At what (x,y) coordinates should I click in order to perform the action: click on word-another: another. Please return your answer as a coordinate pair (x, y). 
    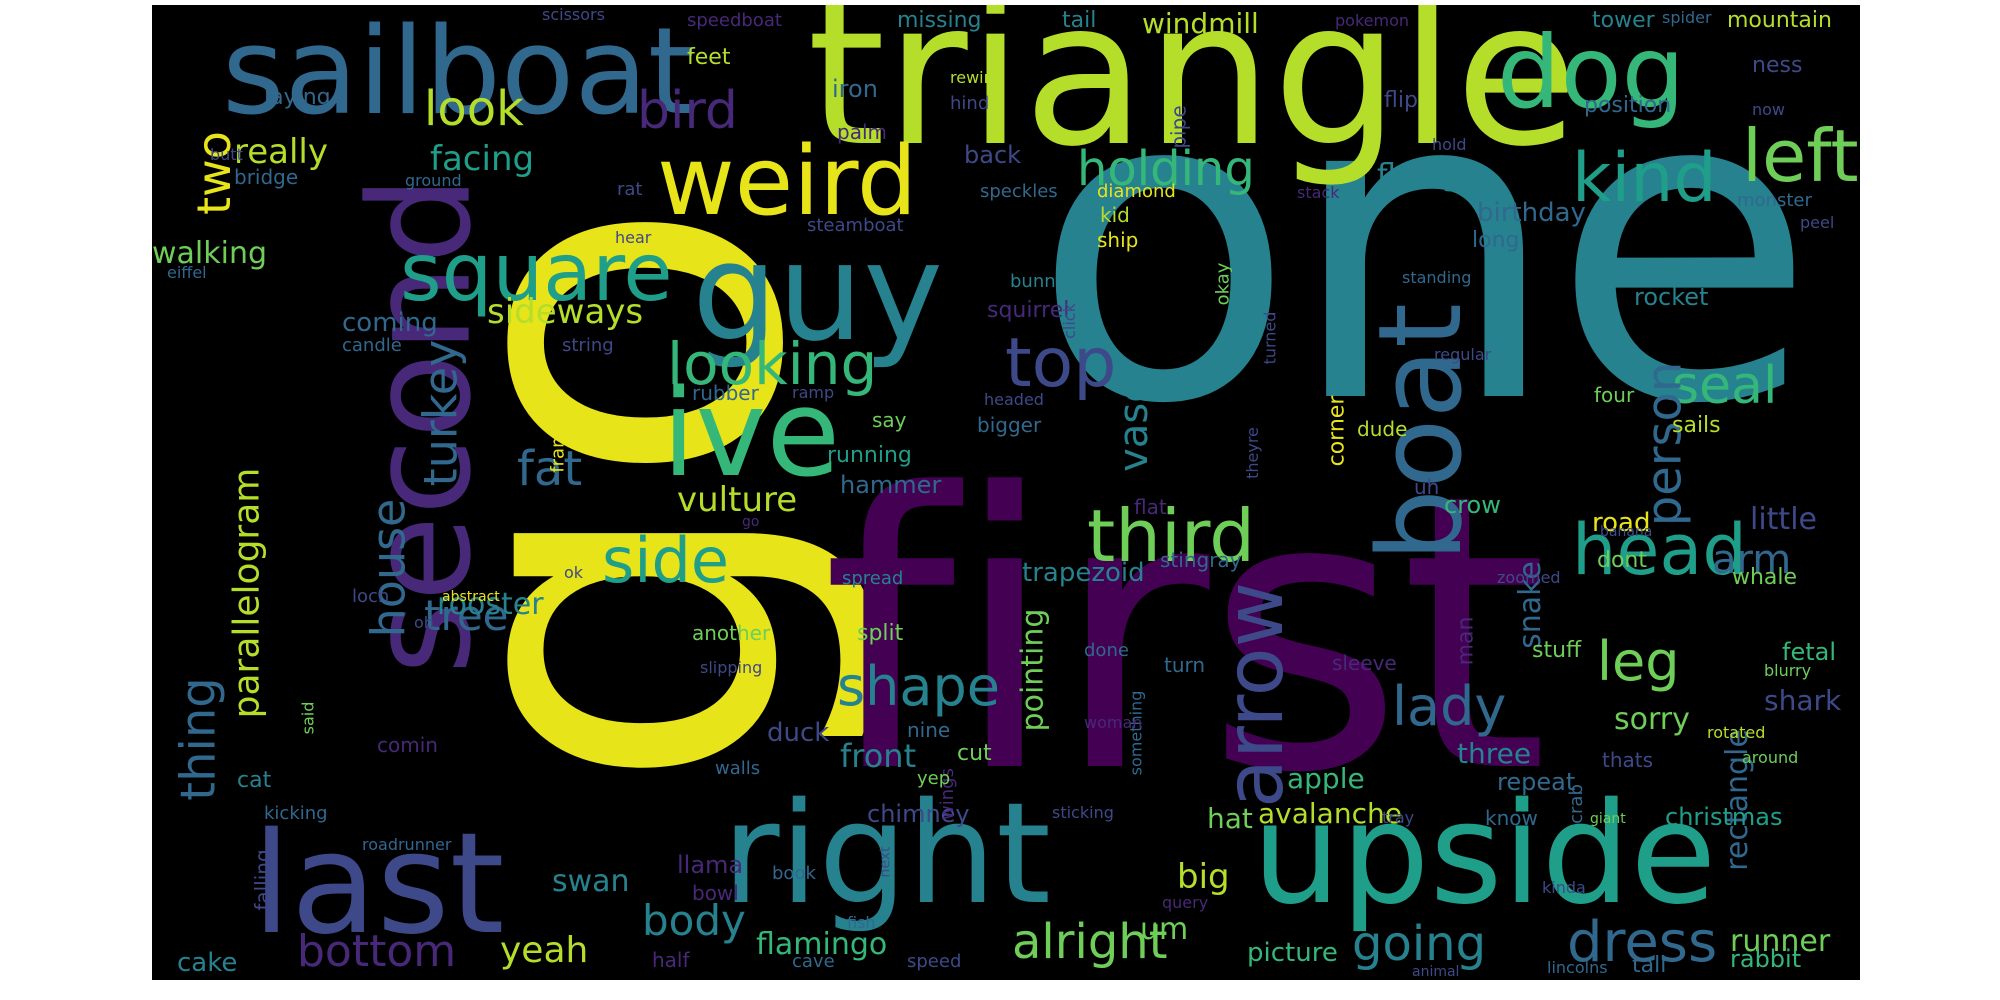
    Looking at the image, I should click on (731, 633).